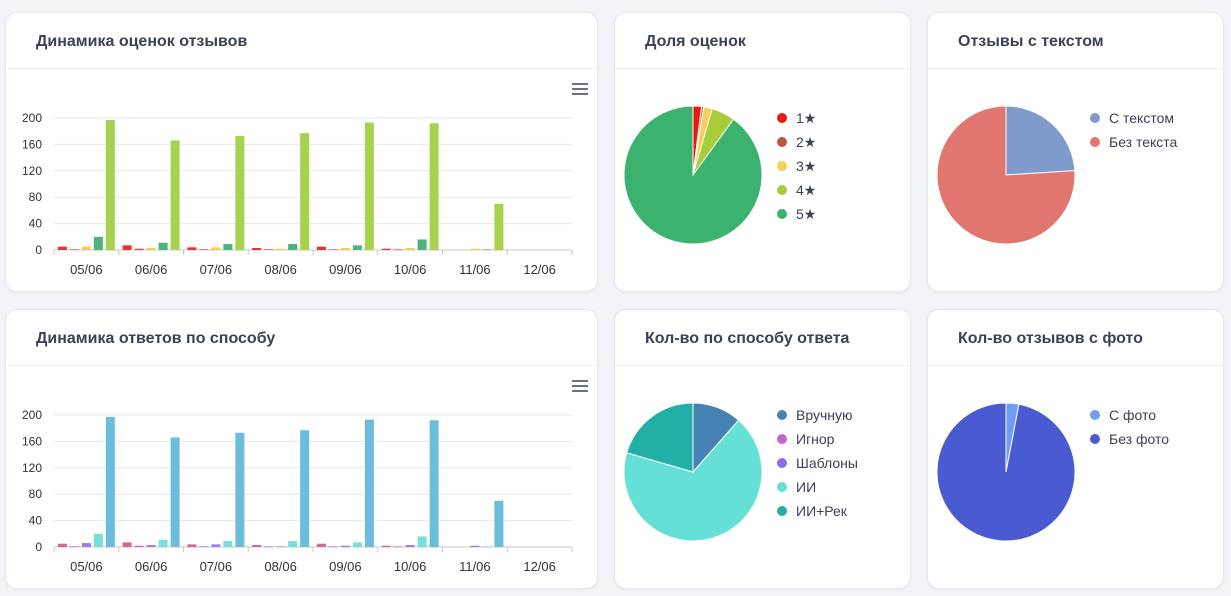 The image size is (1231, 596). I want to click on legend-label: Без текста, so click(1143, 142).